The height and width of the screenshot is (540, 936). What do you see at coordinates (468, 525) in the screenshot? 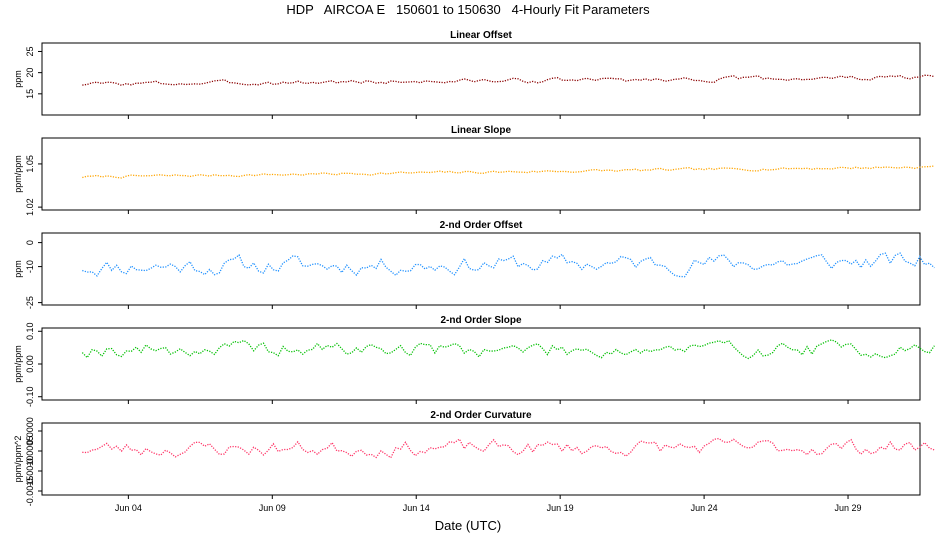
I see `x-axis-label: Date (UTC)` at bounding box center [468, 525].